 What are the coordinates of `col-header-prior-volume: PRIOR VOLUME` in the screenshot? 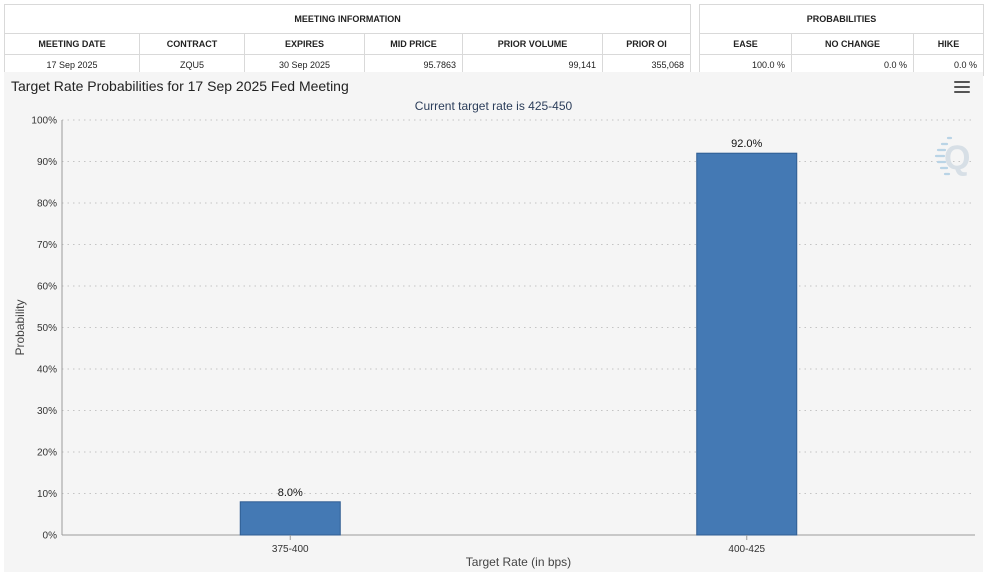 It's located at (532, 44).